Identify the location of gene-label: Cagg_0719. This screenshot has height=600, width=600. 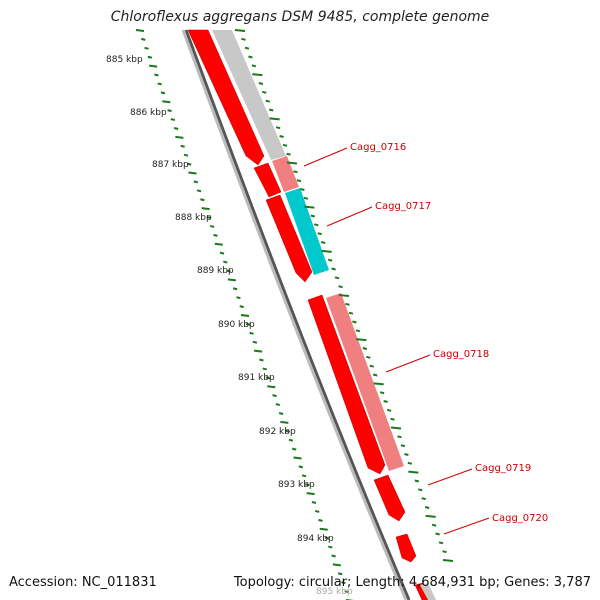
(503, 468).